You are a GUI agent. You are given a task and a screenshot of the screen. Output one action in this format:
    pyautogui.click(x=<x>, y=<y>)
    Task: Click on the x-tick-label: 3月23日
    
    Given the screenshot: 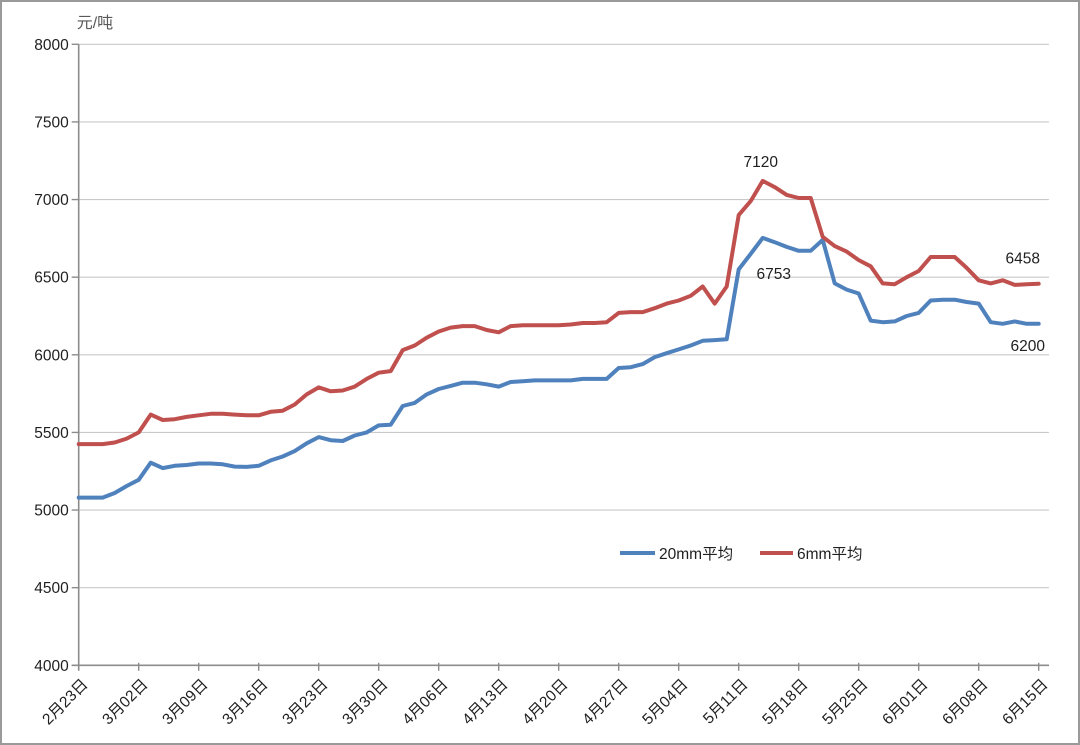 What is the action you would take?
    pyautogui.click(x=305, y=702)
    